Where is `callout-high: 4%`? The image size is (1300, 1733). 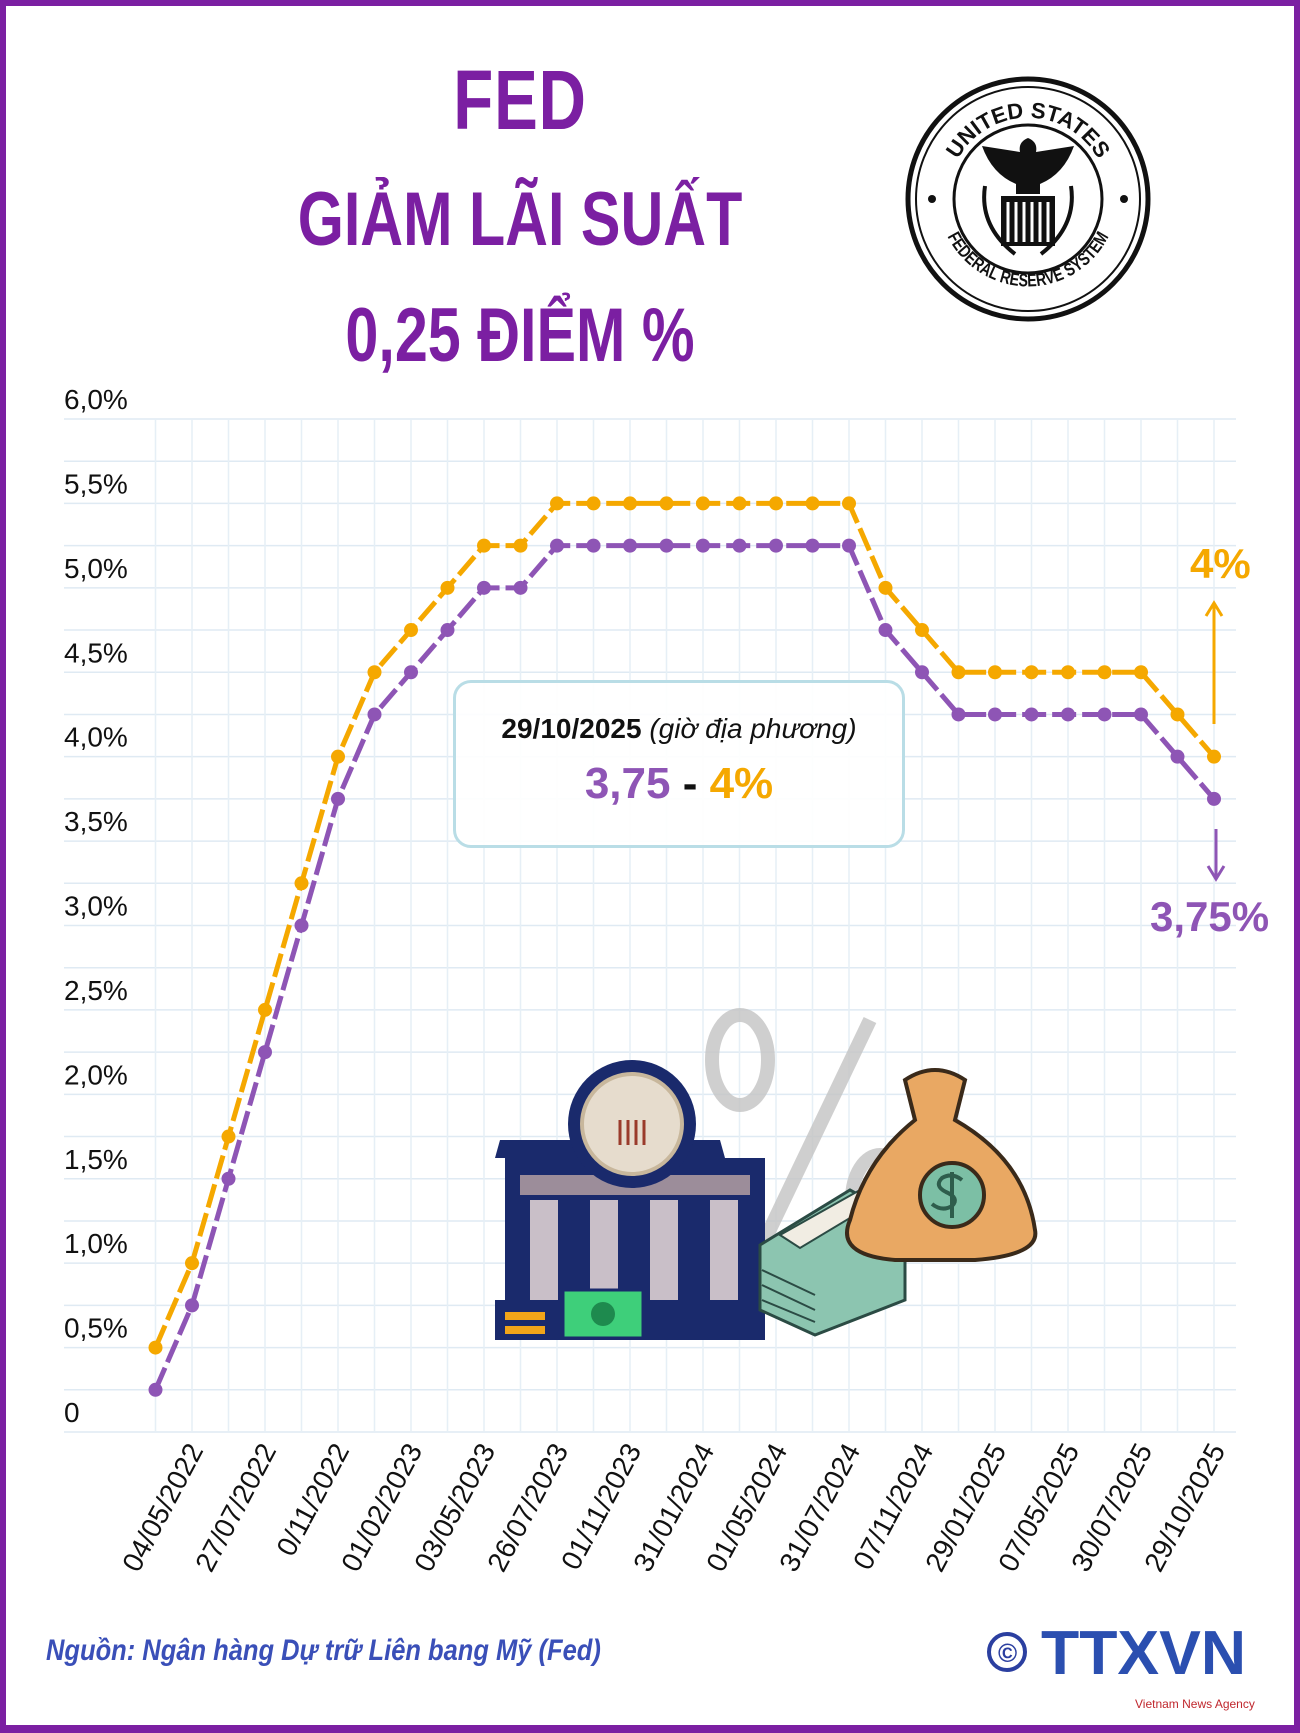 callout-high: 4% is located at coordinates (741, 783).